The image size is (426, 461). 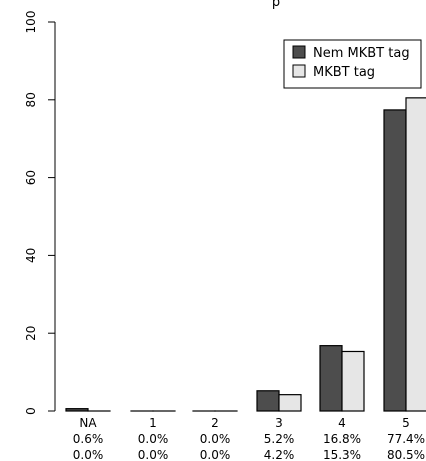 I want to click on percent-label: 16.8%, so click(x=342, y=439).